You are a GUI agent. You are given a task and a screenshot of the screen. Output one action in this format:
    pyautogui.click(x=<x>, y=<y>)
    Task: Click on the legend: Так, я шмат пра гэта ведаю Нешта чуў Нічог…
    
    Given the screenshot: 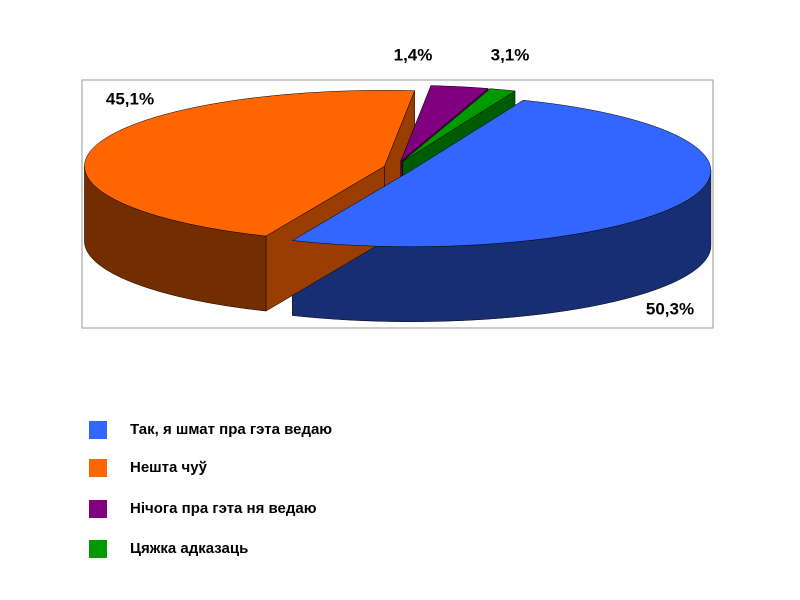 What is the action you would take?
    pyautogui.click(x=210, y=489)
    